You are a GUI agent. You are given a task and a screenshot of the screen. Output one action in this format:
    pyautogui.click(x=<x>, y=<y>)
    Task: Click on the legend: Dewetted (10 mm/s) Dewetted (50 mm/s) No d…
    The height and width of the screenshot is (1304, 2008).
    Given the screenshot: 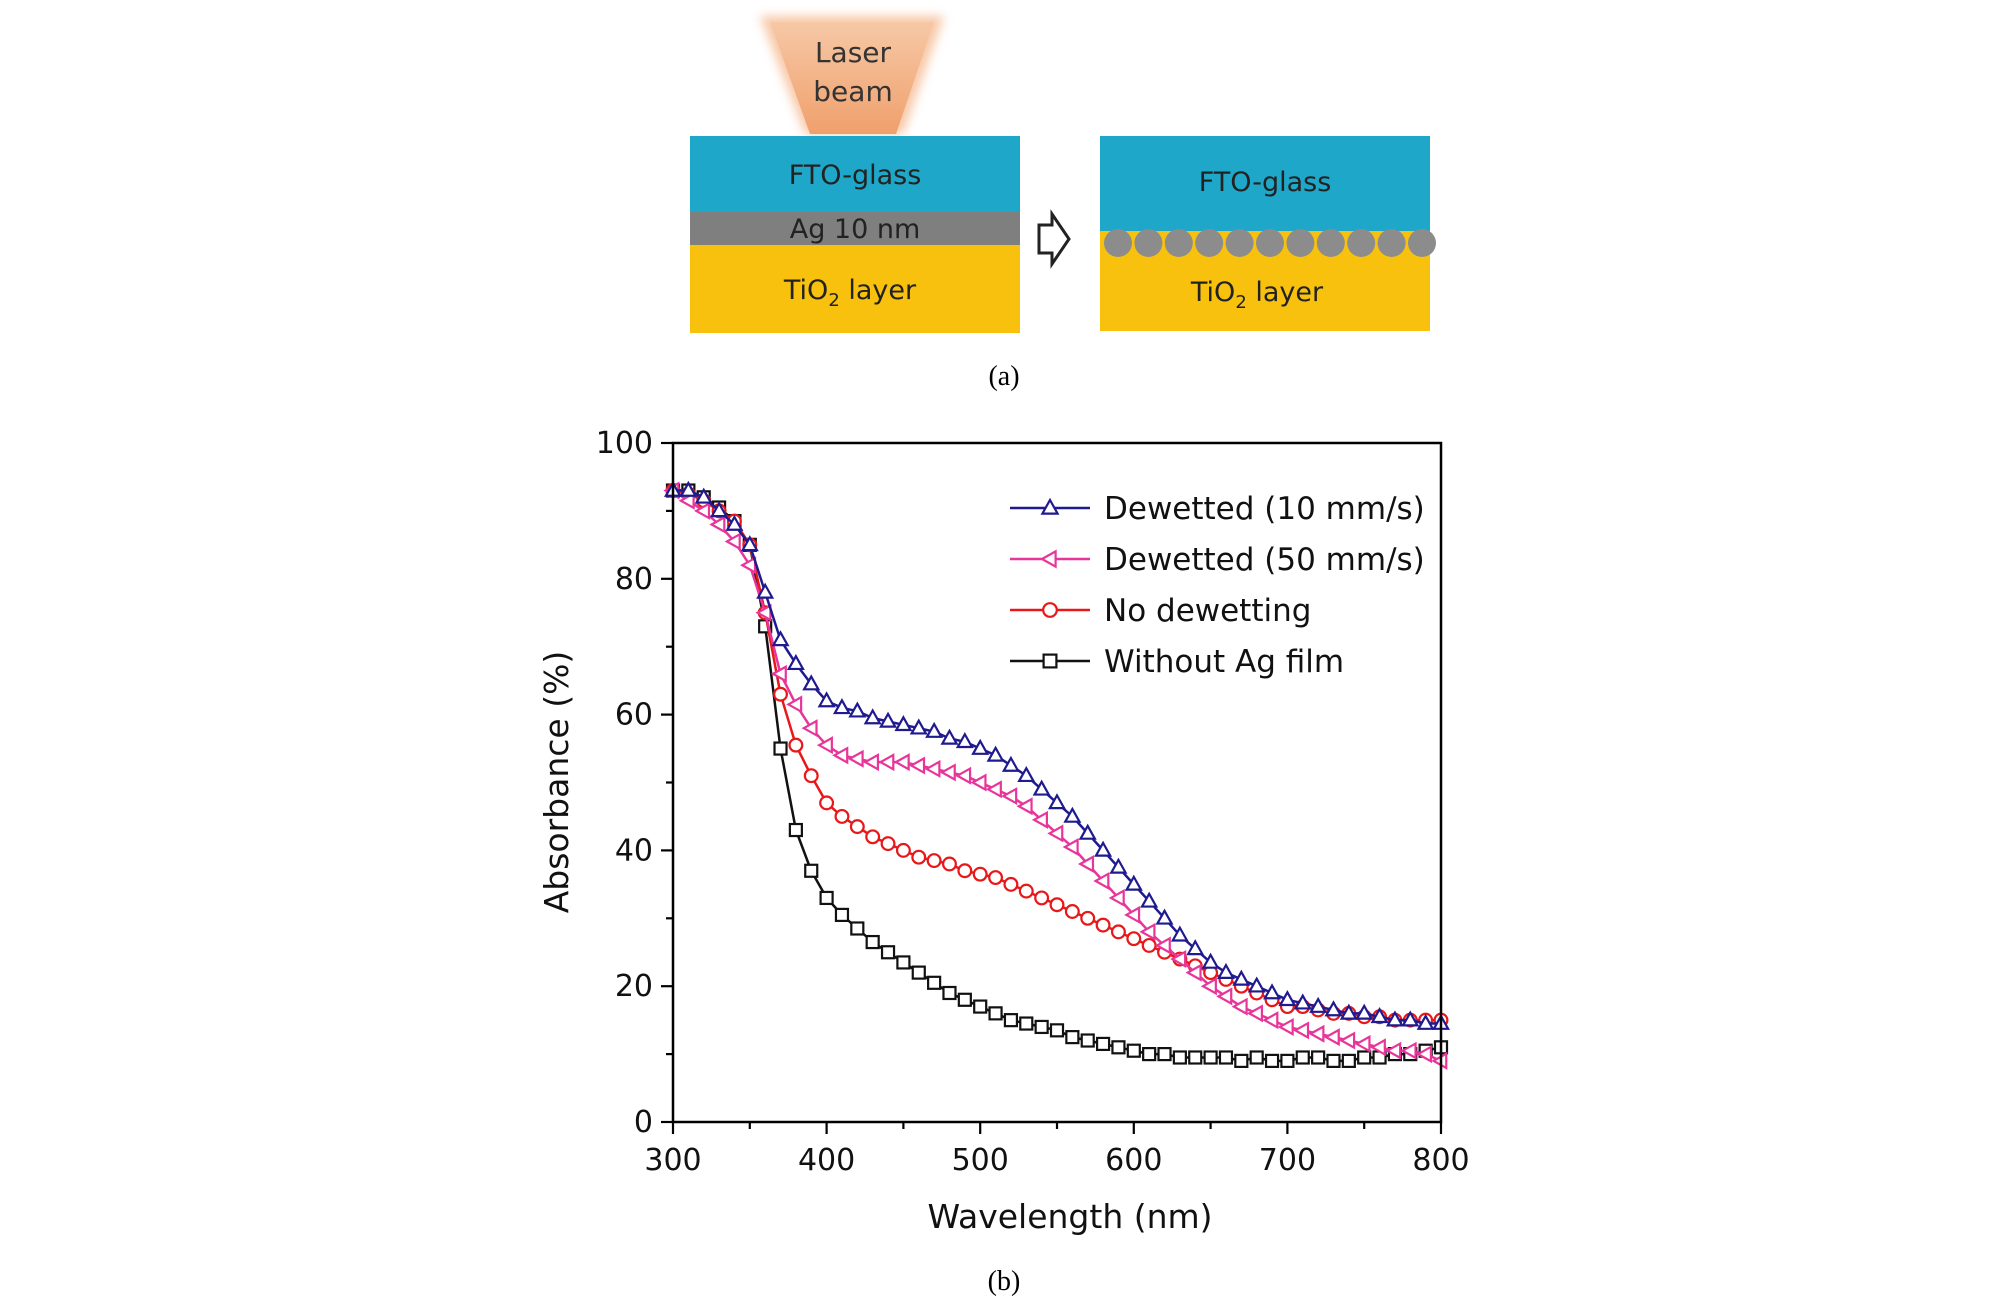 What is the action you would take?
    pyautogui.click(x=1217, y=585)
    